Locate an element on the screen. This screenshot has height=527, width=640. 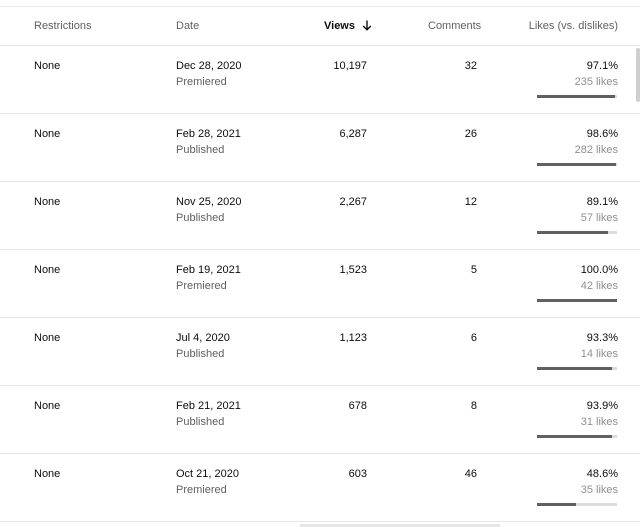
views-value: 1,123 is located at coordinates (353, 338).